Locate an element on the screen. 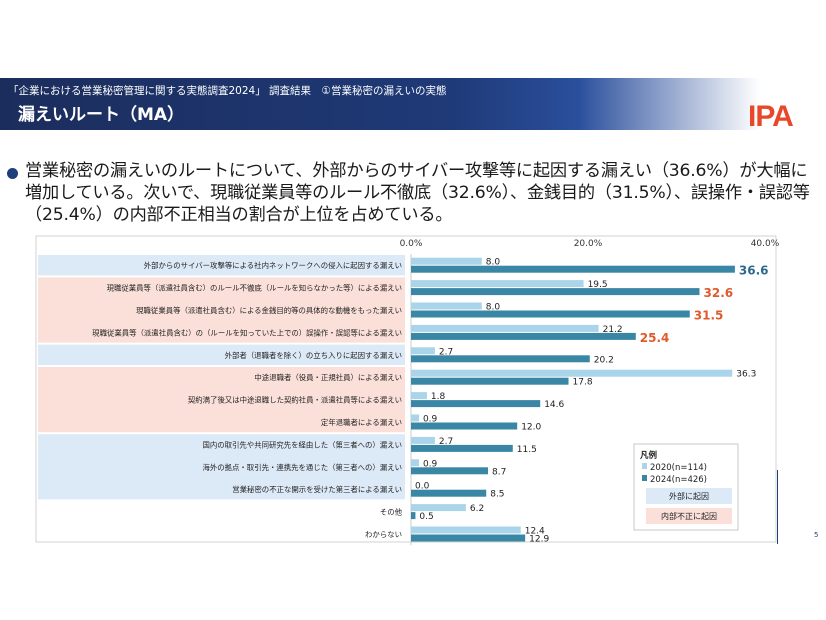 The image size is (826, 620). value-label-2024: 12.9 is located at coordinates (539, 540).